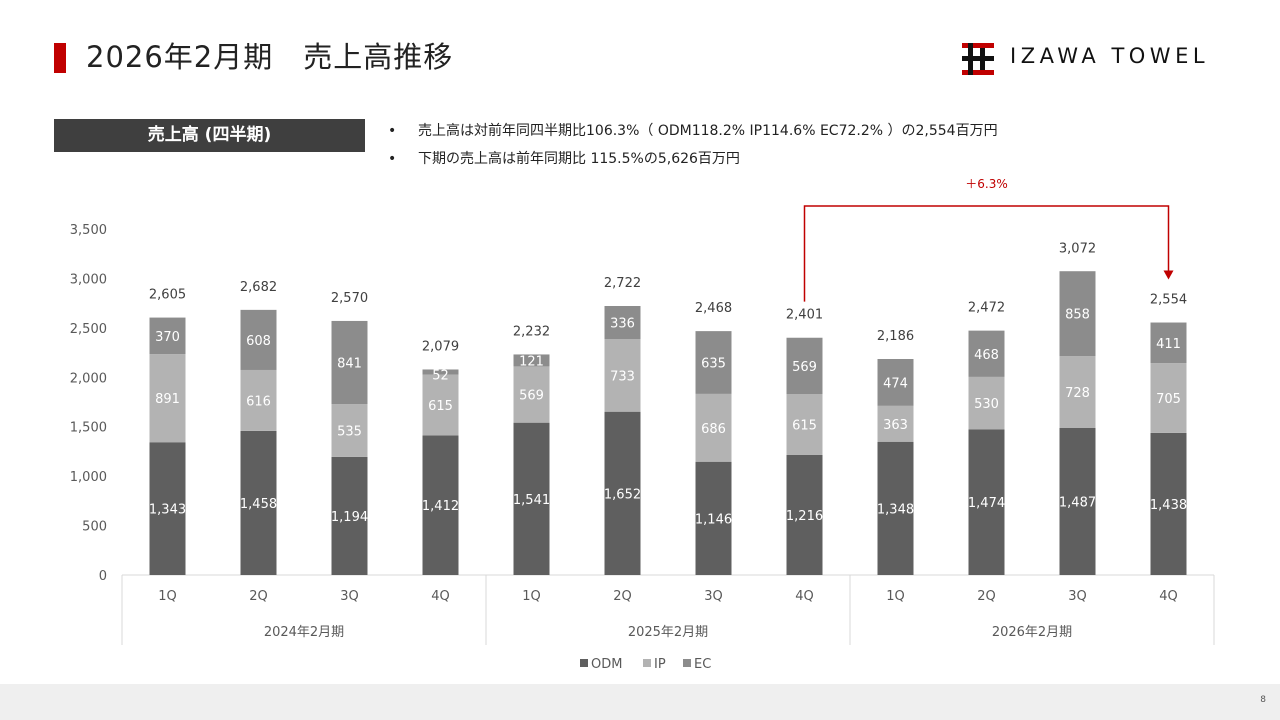 Image resolution: width=1280 pixels, height=720 pixels. I want to click on section-label: 売上高 (四半期), so click(209, 135).